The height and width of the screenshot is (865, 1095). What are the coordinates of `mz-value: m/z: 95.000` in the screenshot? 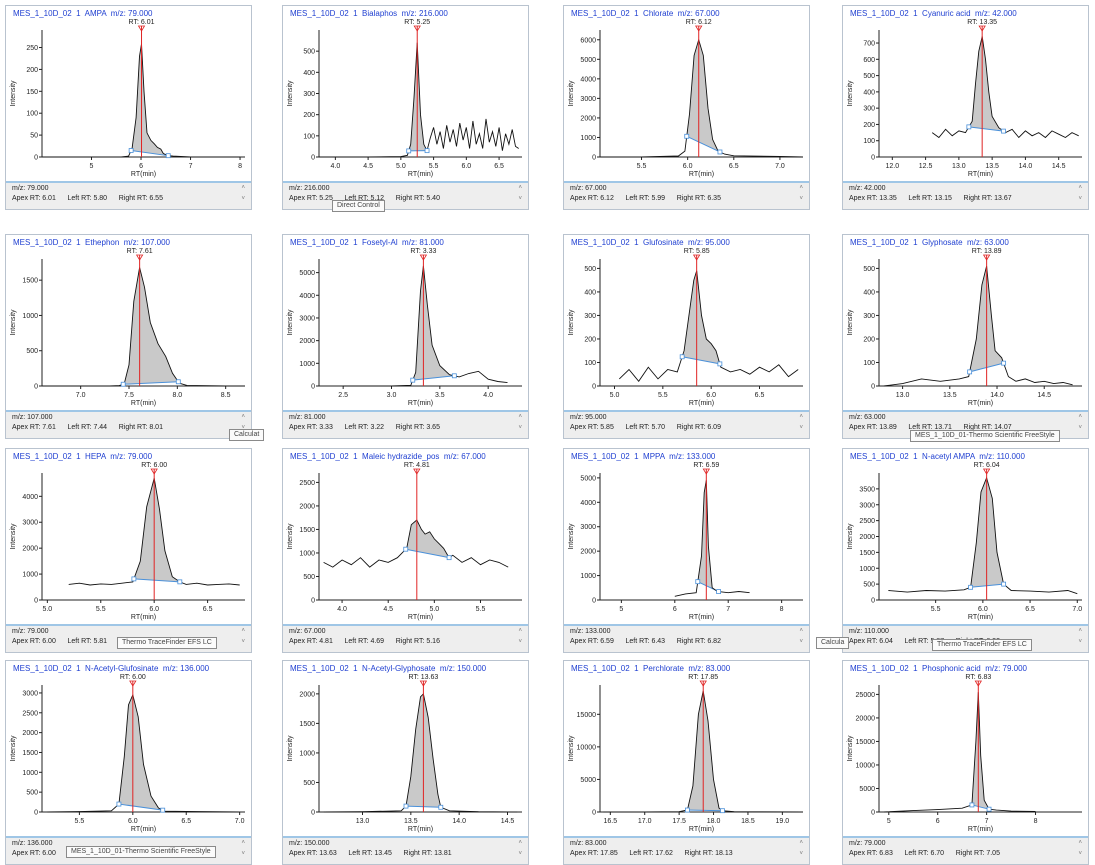 It's located at (588, 417).